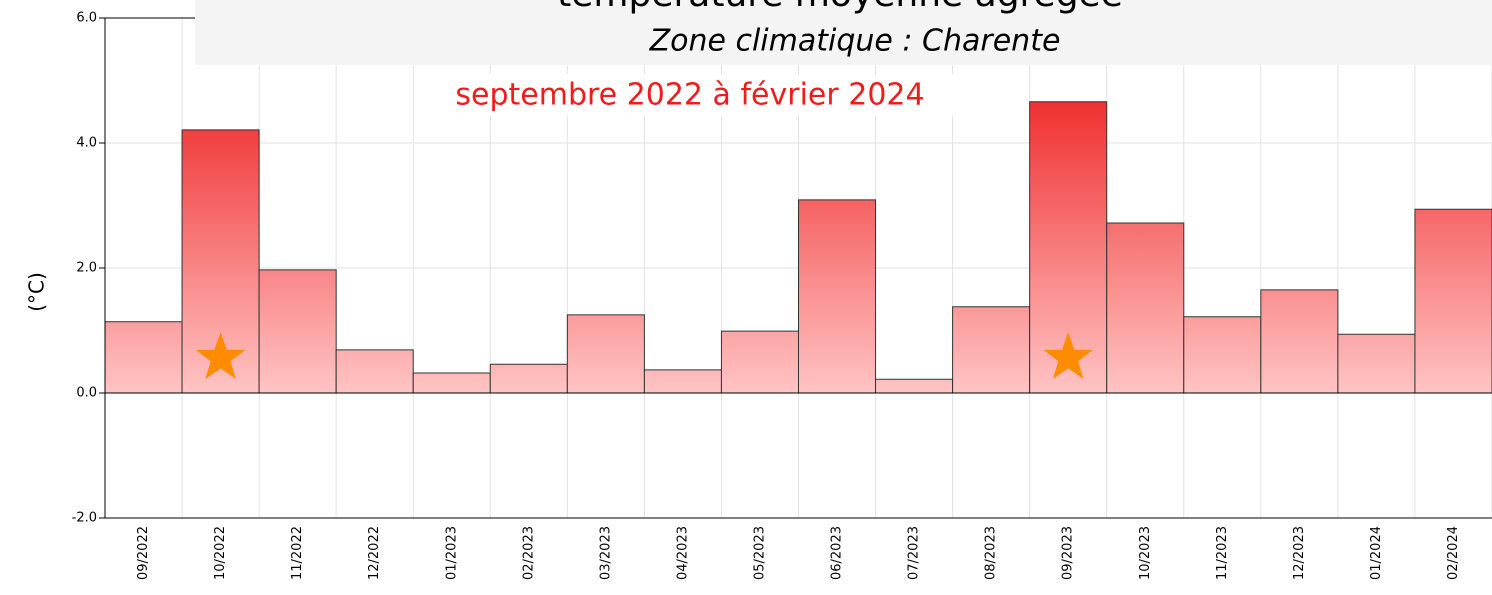  Describe the element at coordinates (86, 393) in the screenshot. I see `y-tick-label: 0.0` at that location.